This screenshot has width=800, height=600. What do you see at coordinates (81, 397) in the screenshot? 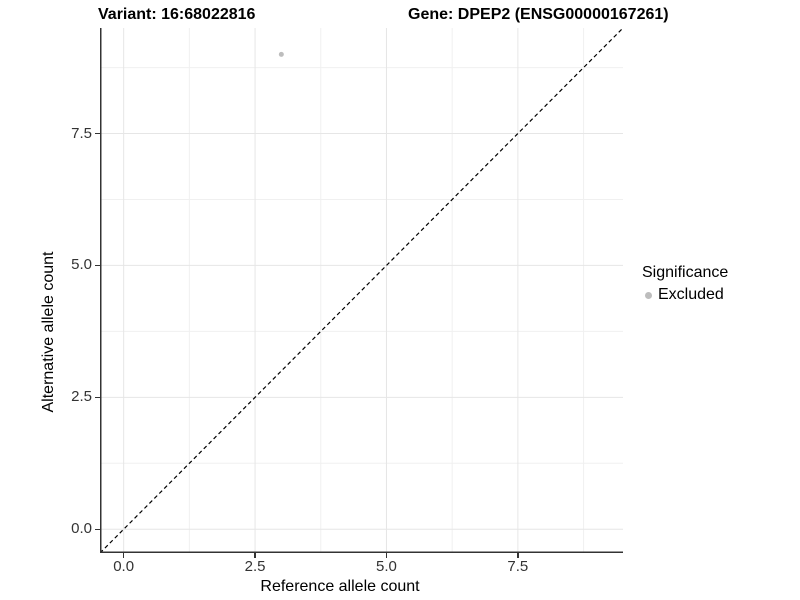
I see `y-axis-tick-label: 2.5` at bounding box center [81, 397].